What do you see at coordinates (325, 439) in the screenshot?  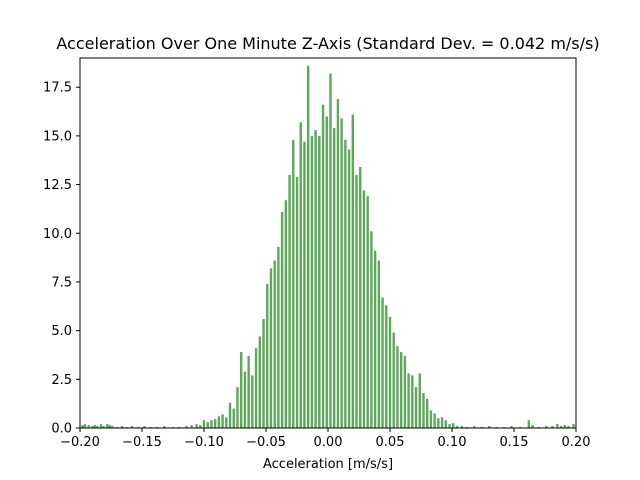 I see `x-axis: −0.20 −0.15 −0.10 −0.05 0.00 0.05 0.10 0.15 0.20` at bounding box center [325, 439].